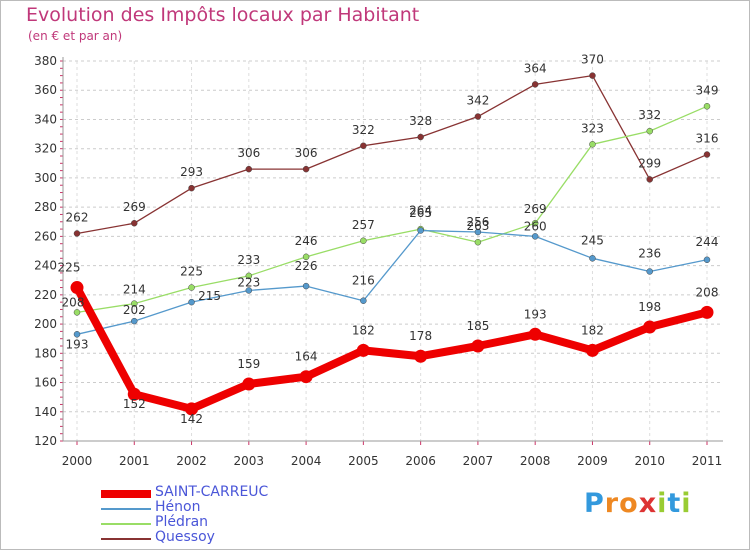  I want to click on y-tick-label: 220, so click(45, 295).